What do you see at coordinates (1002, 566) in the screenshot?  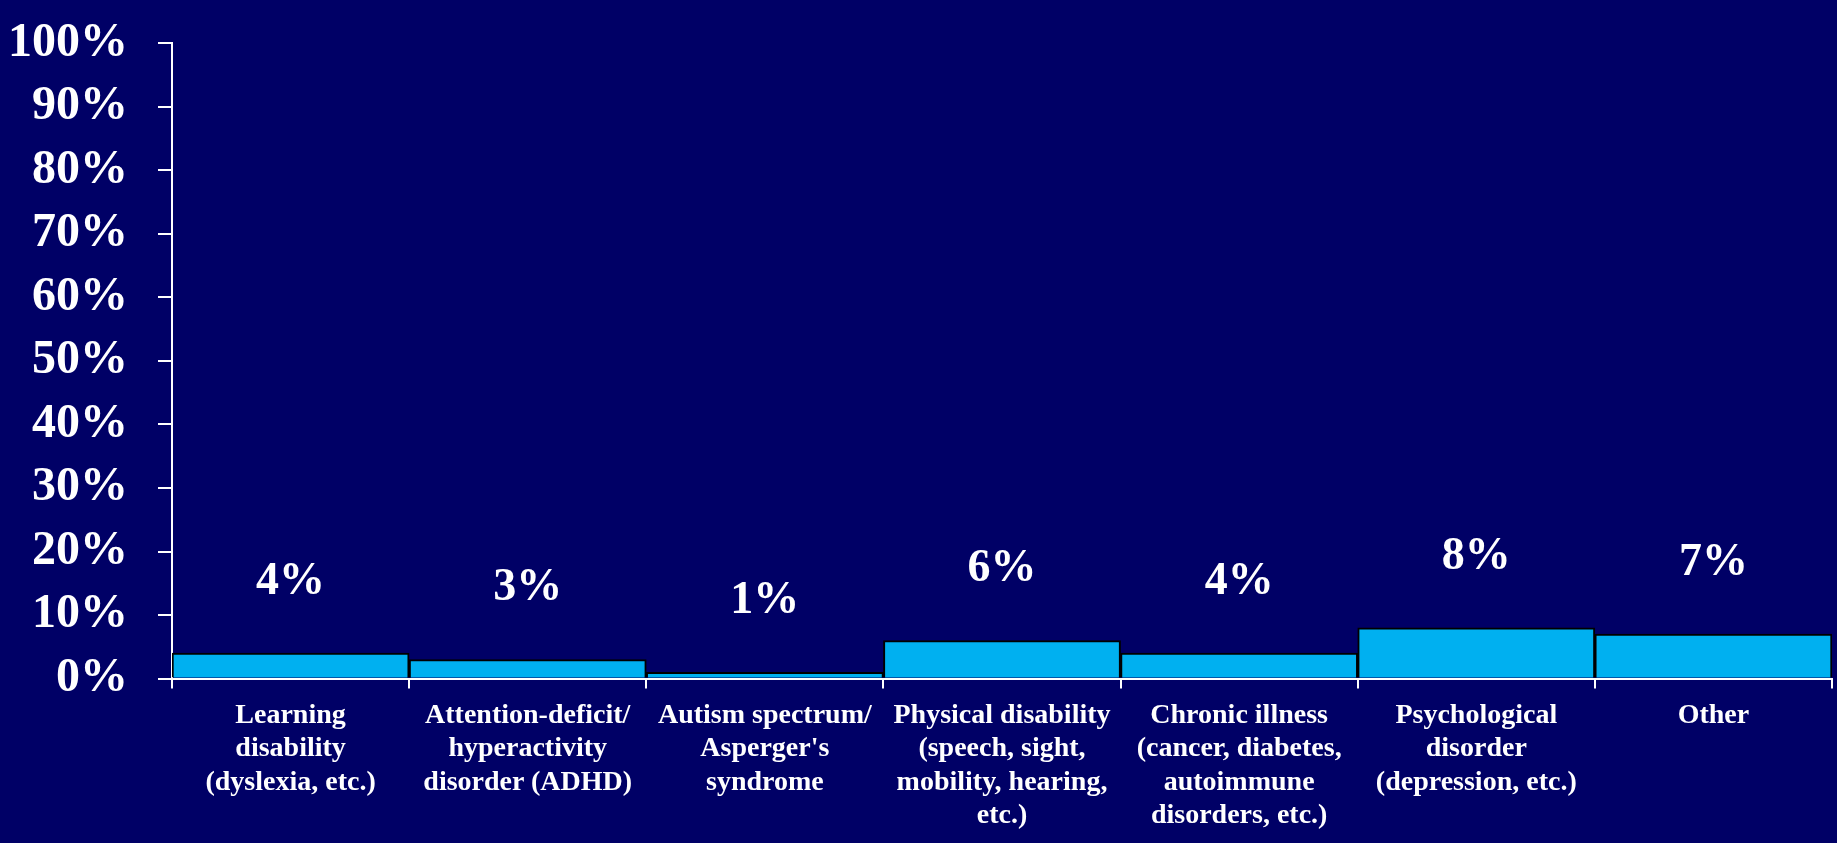 I see `data-label: 6%` at bounding box center [1002, 566].